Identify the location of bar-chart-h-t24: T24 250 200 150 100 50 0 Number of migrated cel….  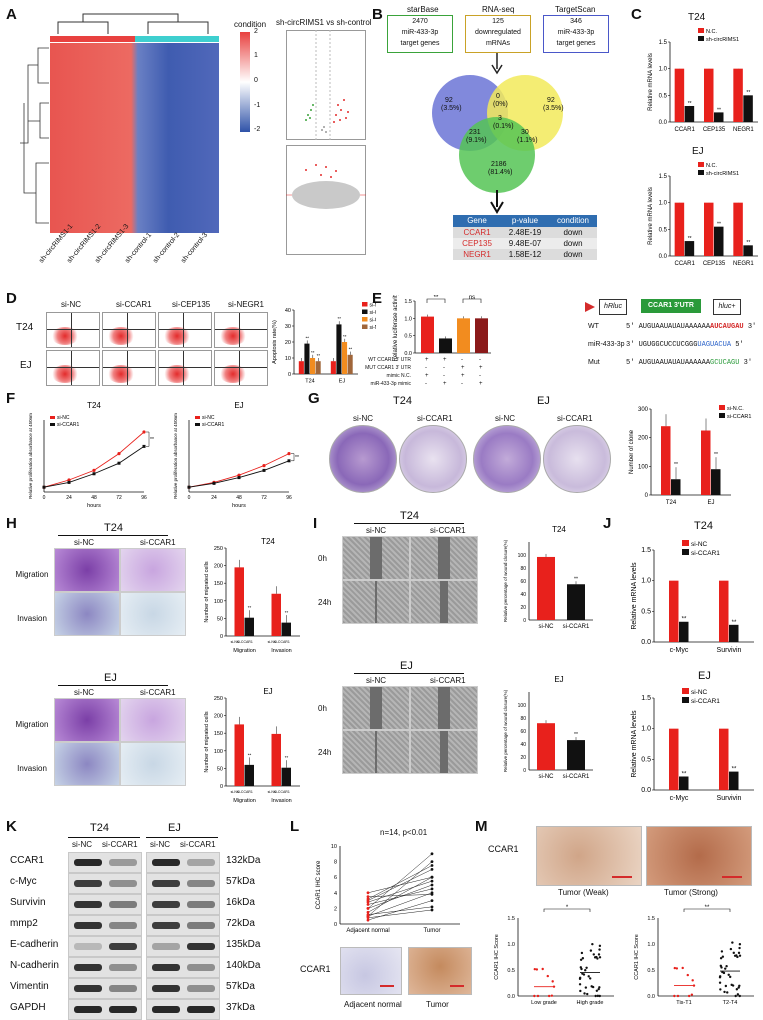
(252, 595).